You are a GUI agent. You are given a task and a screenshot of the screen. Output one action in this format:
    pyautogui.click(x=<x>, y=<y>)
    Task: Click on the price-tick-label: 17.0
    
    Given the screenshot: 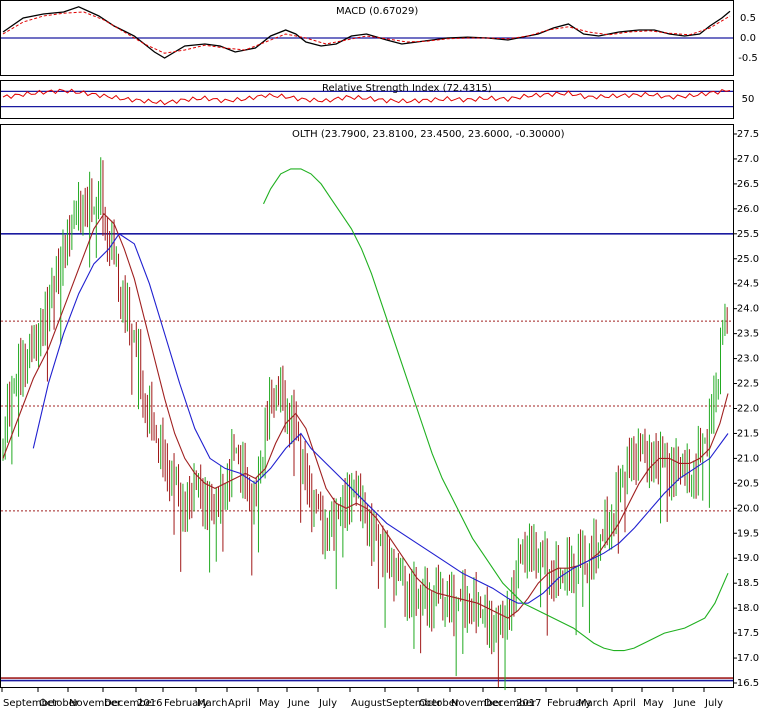 What is the action you would take?
    pyautogui.click(x=748, y=658)
    